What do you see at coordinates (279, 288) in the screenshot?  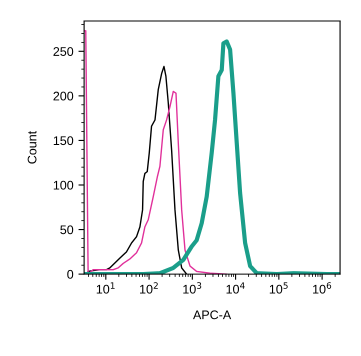 I see `x-tick-label: 10$^{5}$` at bounding box center [279, 288].